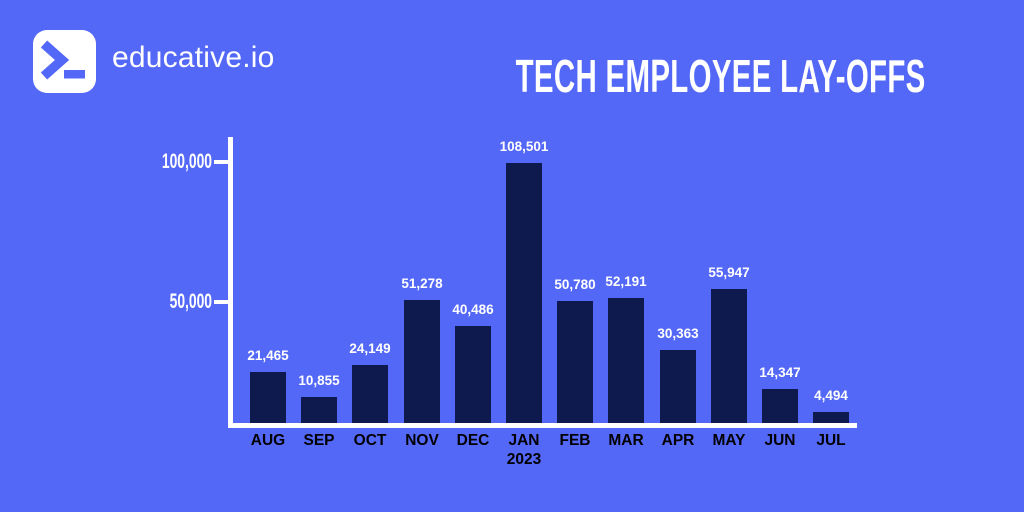 The width and height of the screenshot is (1024, 512). I want to click on x-axis-label: SEP, so click(319, 440).